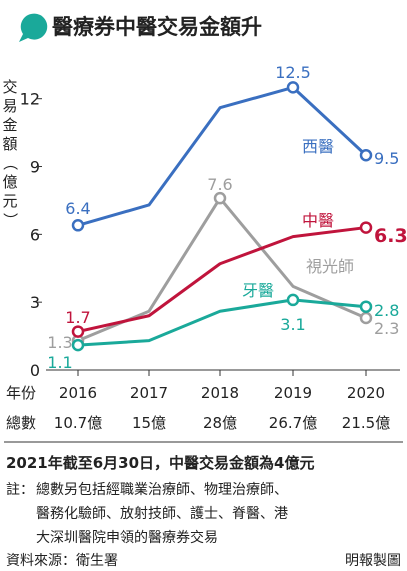 The image size is (407, 571). I want to click on note-line-3: 大深圳醫院申領的醫療券交易, so click(127, 537).